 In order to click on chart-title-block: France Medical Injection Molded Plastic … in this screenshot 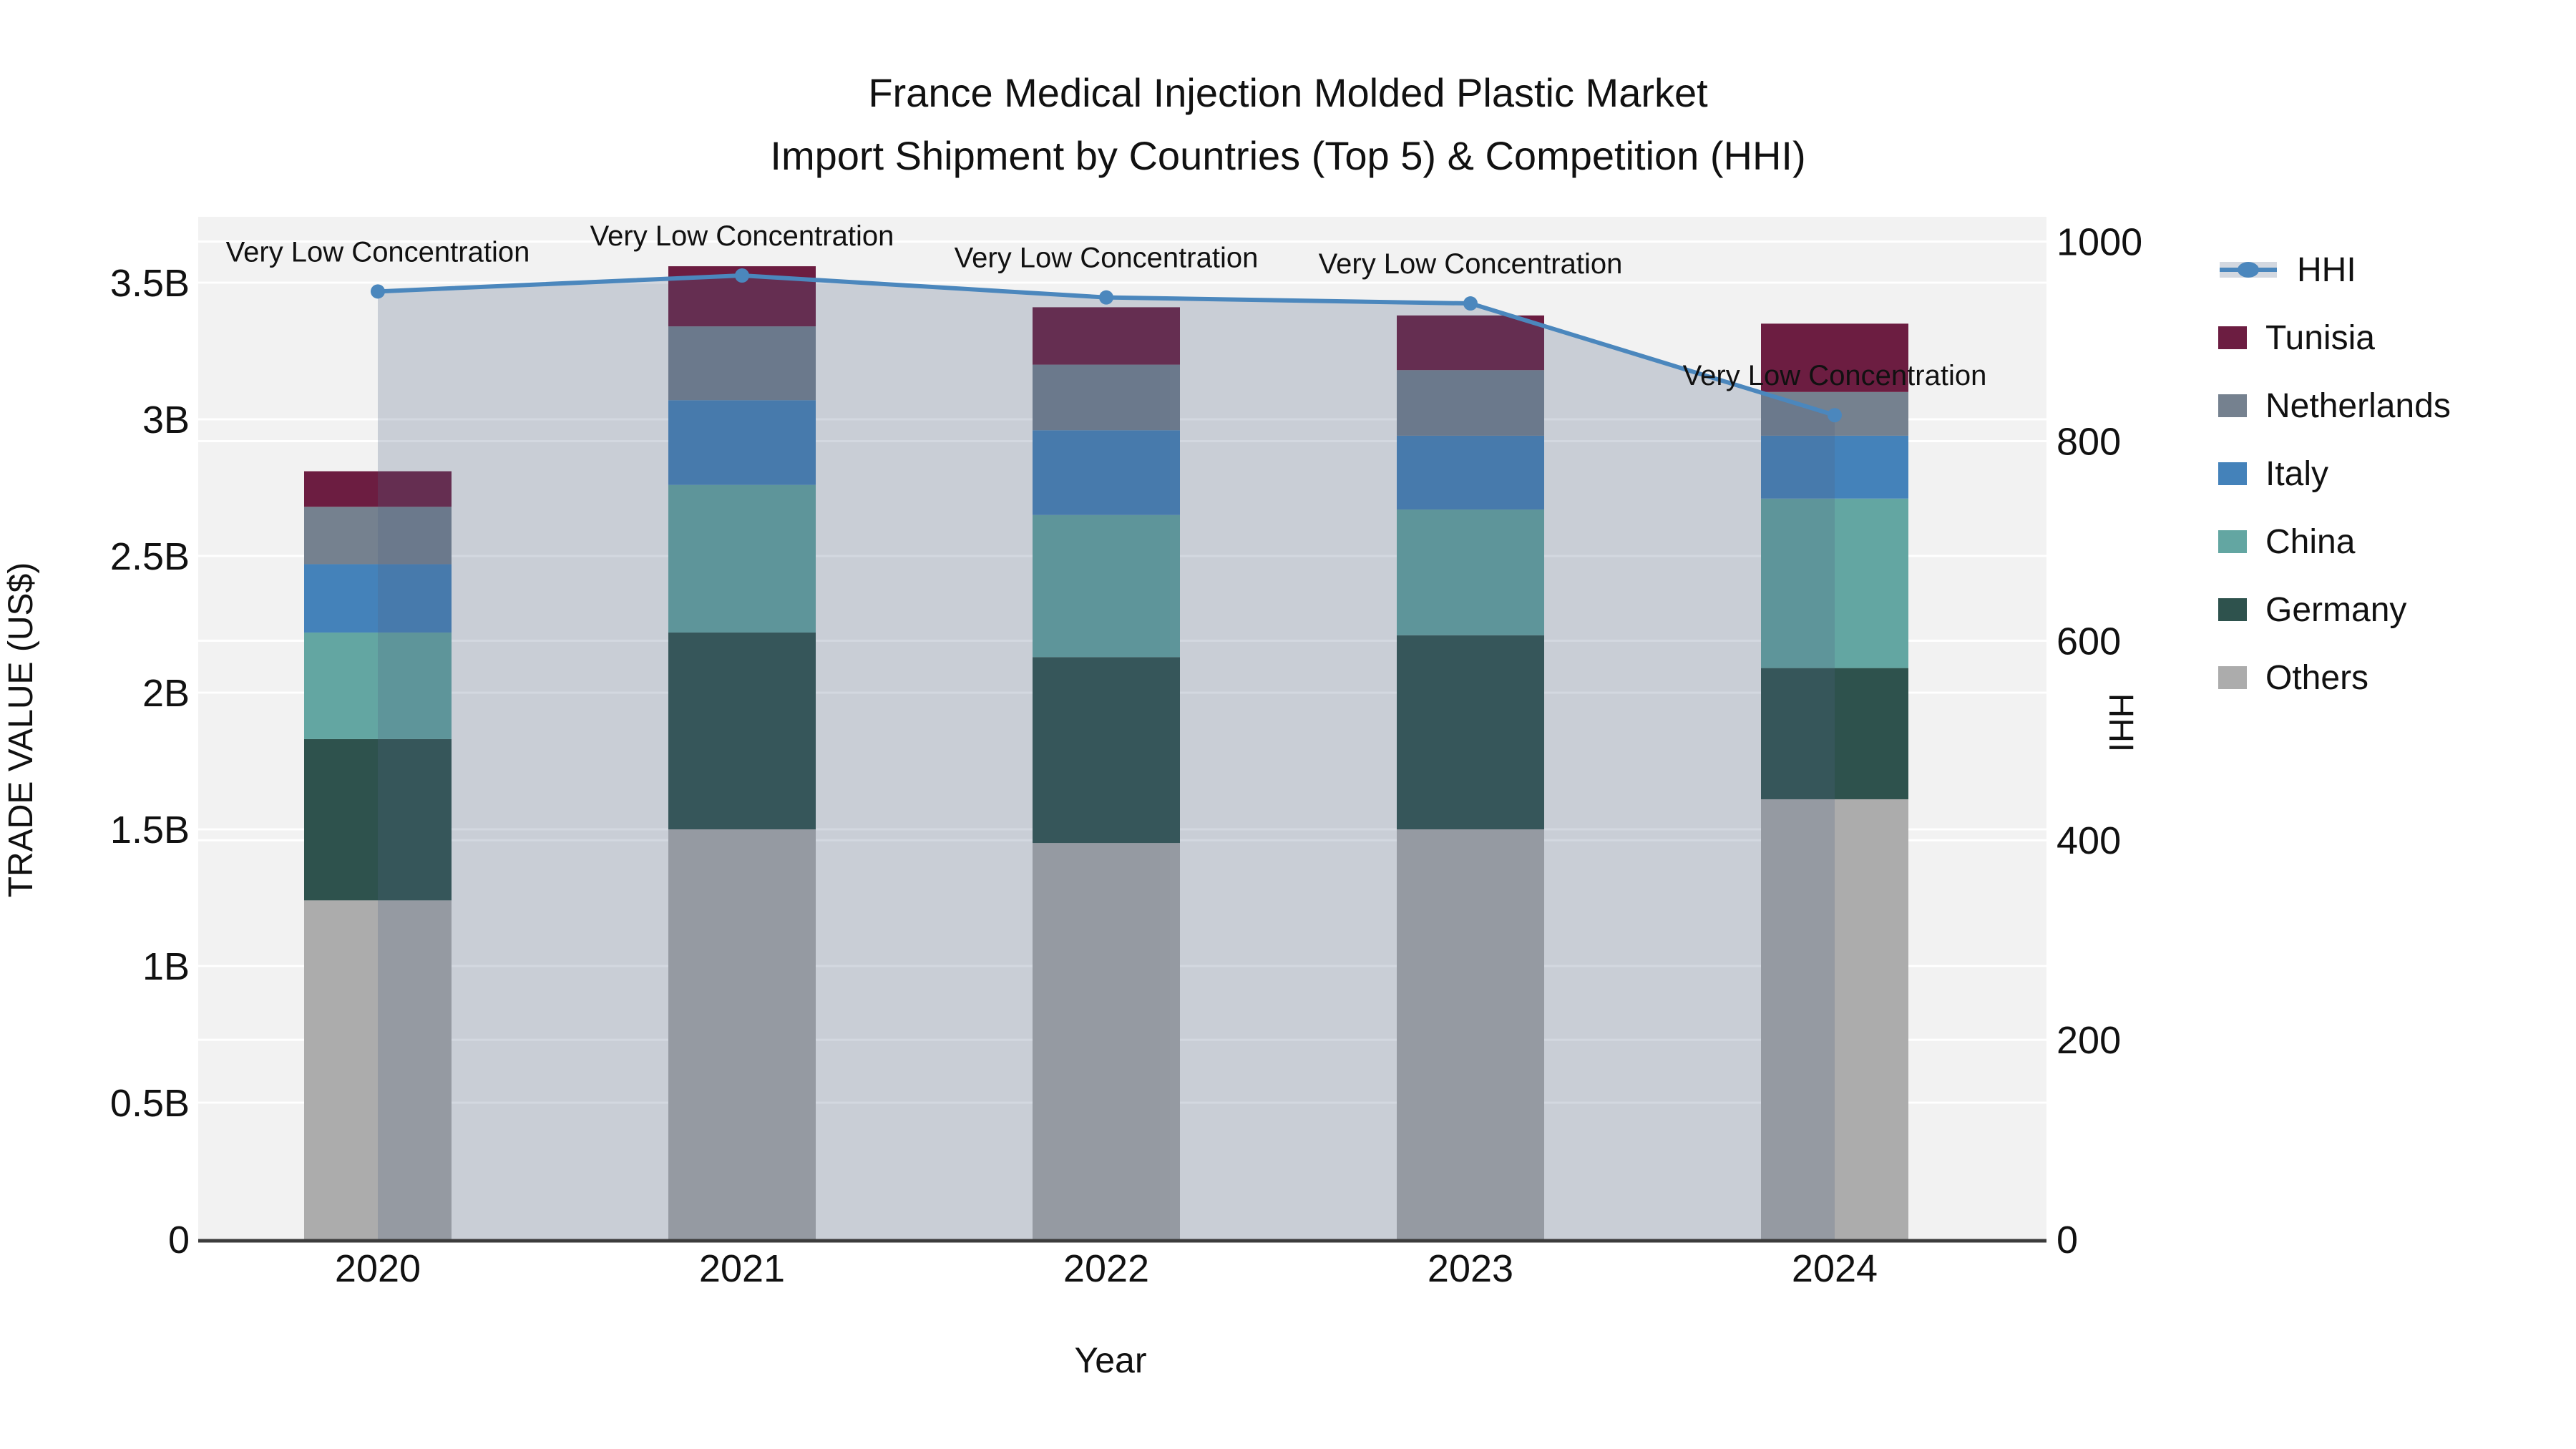, I will do `click(1288, 124)`.